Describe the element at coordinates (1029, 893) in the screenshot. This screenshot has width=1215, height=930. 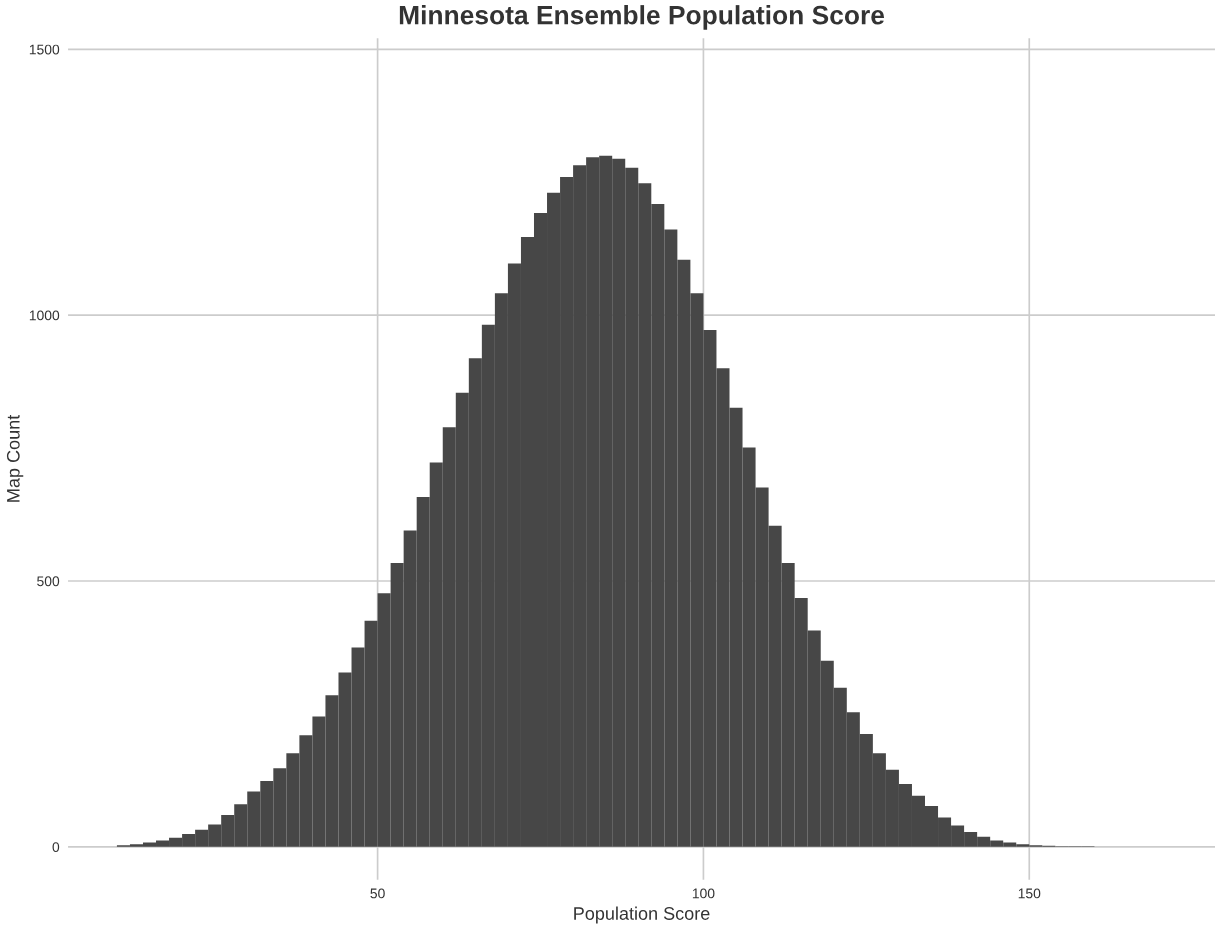
I see `x-tick-label: 150` at that location.